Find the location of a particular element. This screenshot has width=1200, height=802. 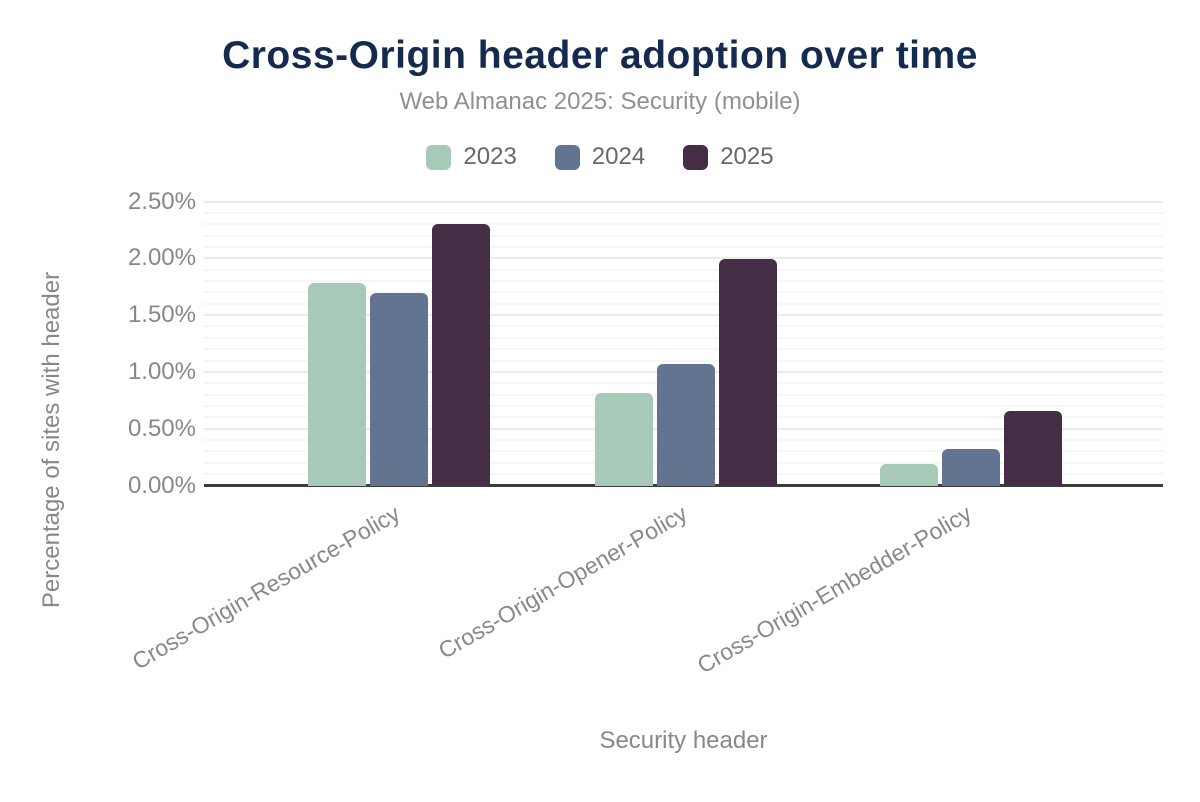

bar-2024-cross-origin-embedder-policy is located at coordinates (971, 467).